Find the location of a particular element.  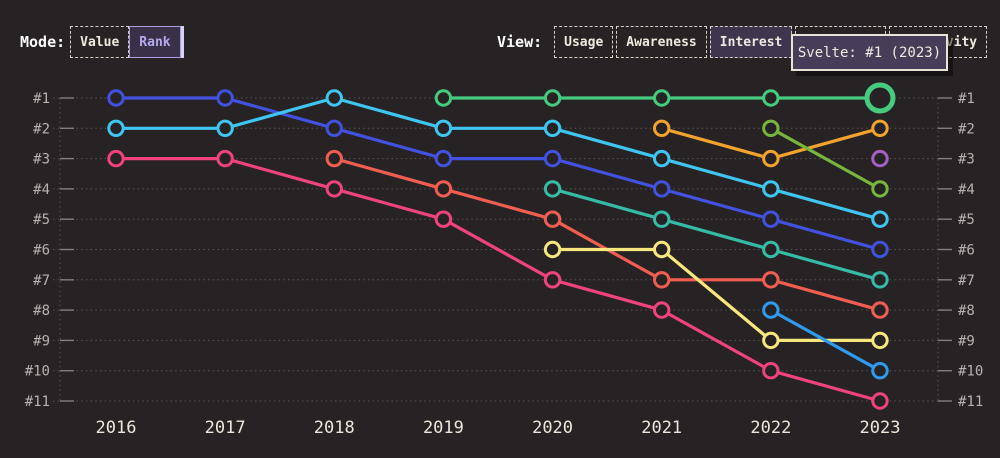

data-point-series-cyan-2022 is located at coordinates (771, 189).